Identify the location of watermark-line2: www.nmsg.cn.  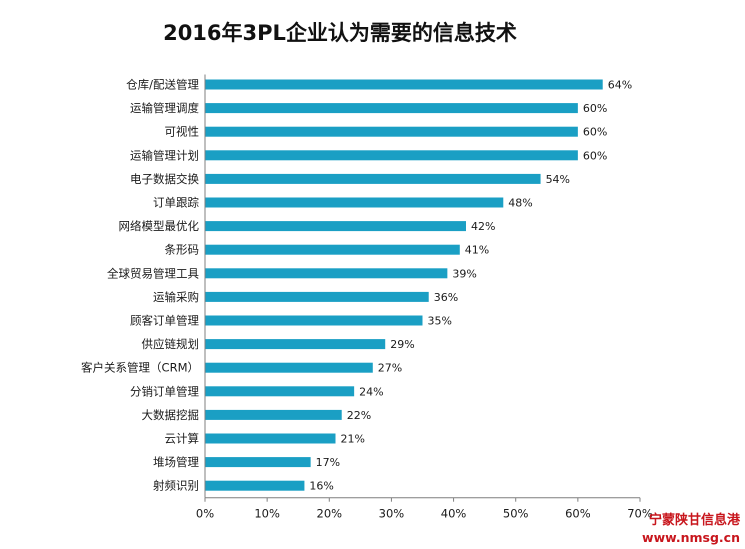
(691, 537).